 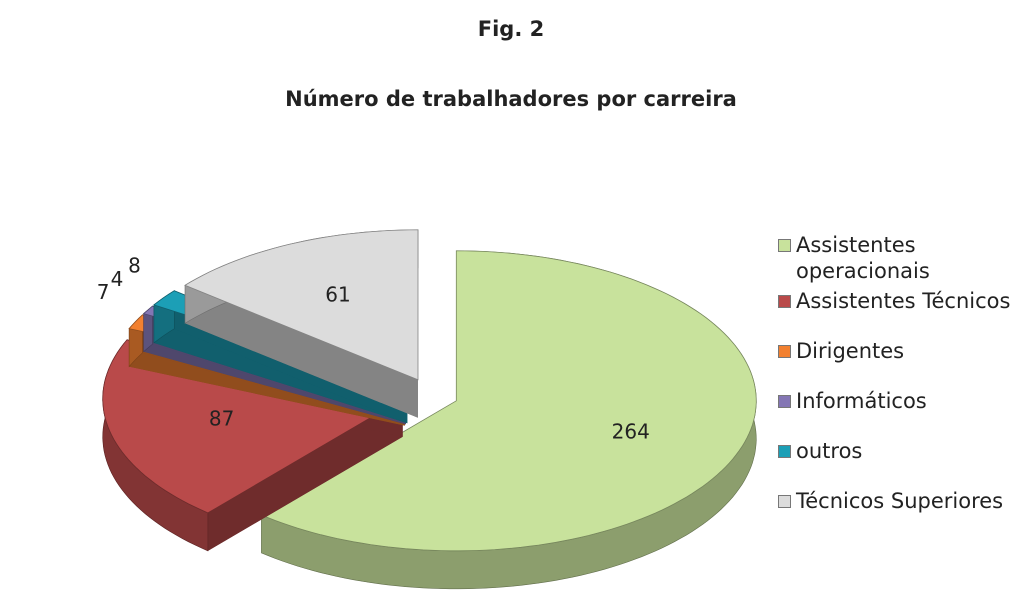 I want to click on legend-item: Assistentes operacionais, so click(x=900, y=258).